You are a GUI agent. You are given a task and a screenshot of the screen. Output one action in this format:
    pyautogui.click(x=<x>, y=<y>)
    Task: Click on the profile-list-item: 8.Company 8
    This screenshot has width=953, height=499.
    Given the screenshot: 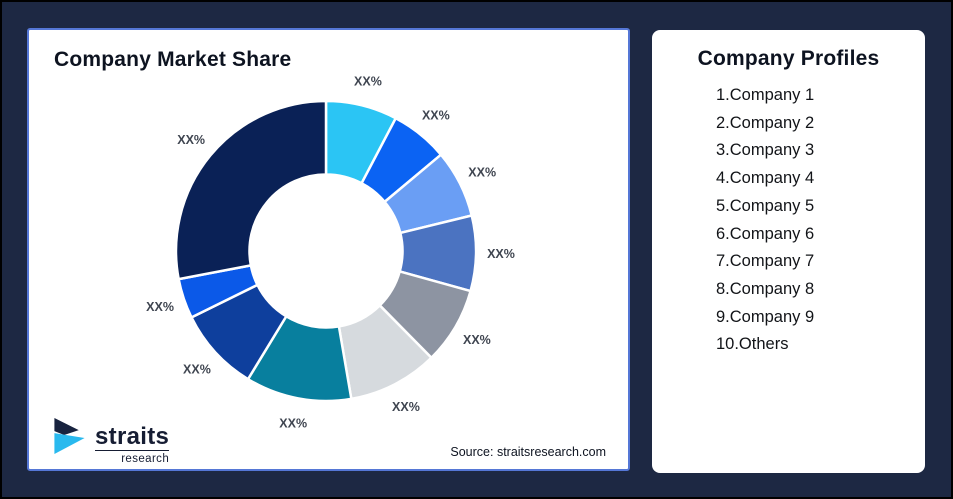 What is the action you would take?
    pyautogui.click(x=765, y=288)
    